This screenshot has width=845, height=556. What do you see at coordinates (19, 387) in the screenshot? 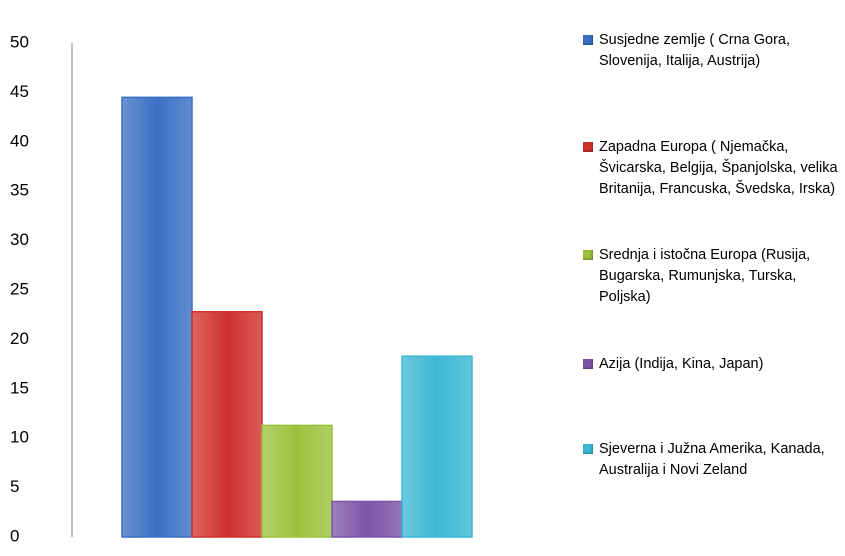
I see `y-tick-label: 15` at bounding box center [19, 387].